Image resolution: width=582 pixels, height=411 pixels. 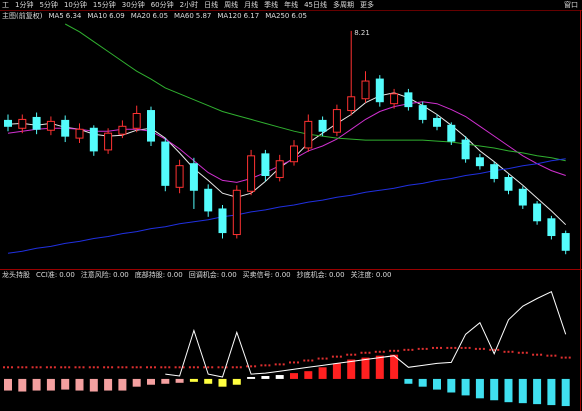 I want to click on main-title: 主图(前复权), so click(x=22, y=15).